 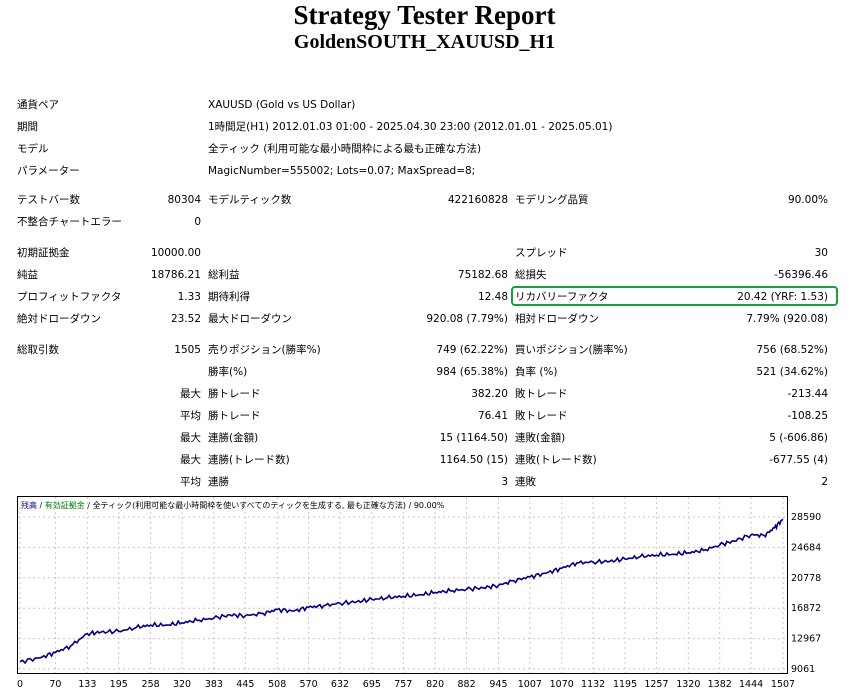 I want to click on params-label: パラメーター, so click(x=48, y=171).